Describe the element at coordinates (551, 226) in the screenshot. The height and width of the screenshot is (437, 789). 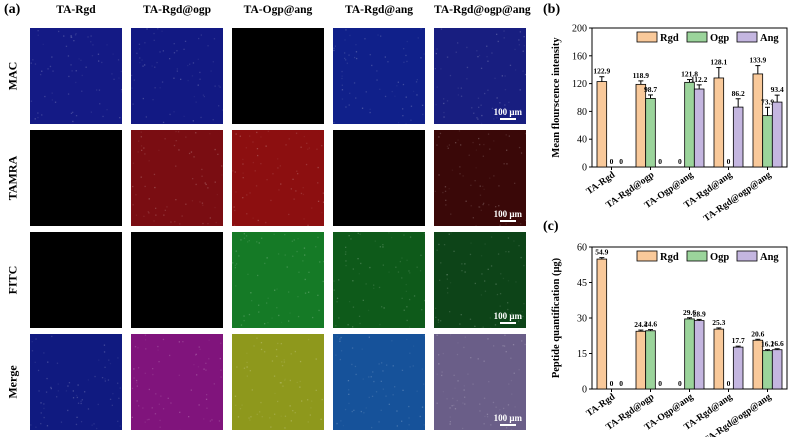
I see `panel-c-label: (c)` at that location.